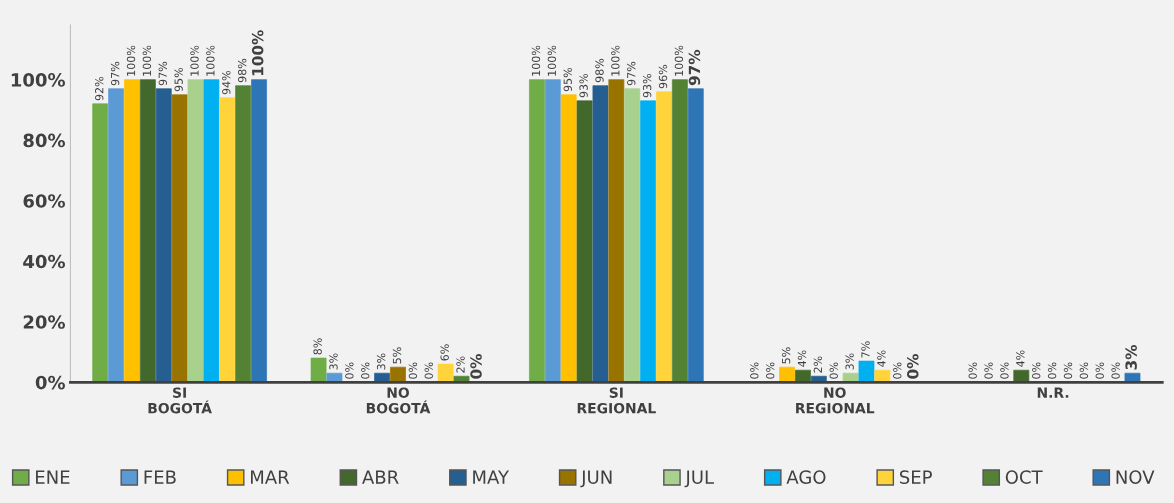 This screenshot has height=503, width=1174. Describe the element at coordinates (596, 479) in the screenshot. I see `legend-label: JUN` at that location.